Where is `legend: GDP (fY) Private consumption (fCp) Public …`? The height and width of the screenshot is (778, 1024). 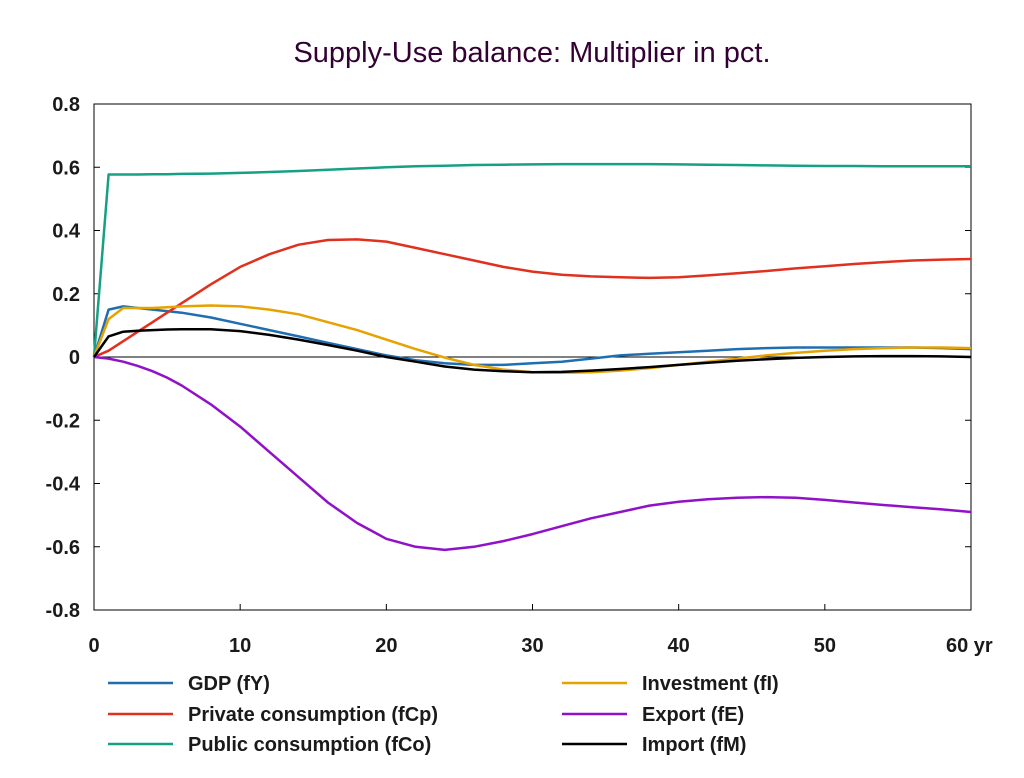 legend: GDP (fY) Private consumption (fCp) Public … is located at coordinates (443, 714).